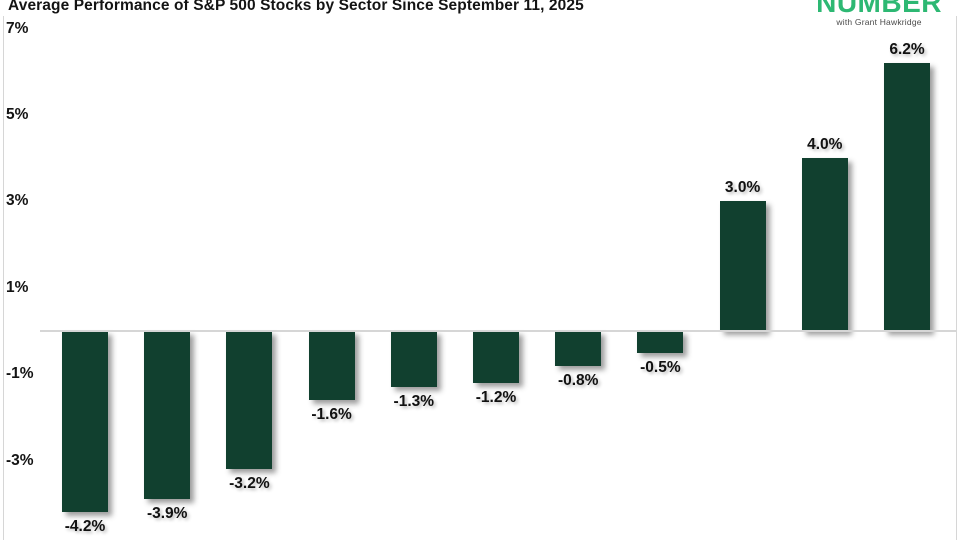 Image resolution: width=960 pixels, height=540 pixels. Describe the element at coordinates (20, 460) in the screenshot. I see `y-axis-tick-label: -3%` at that location.